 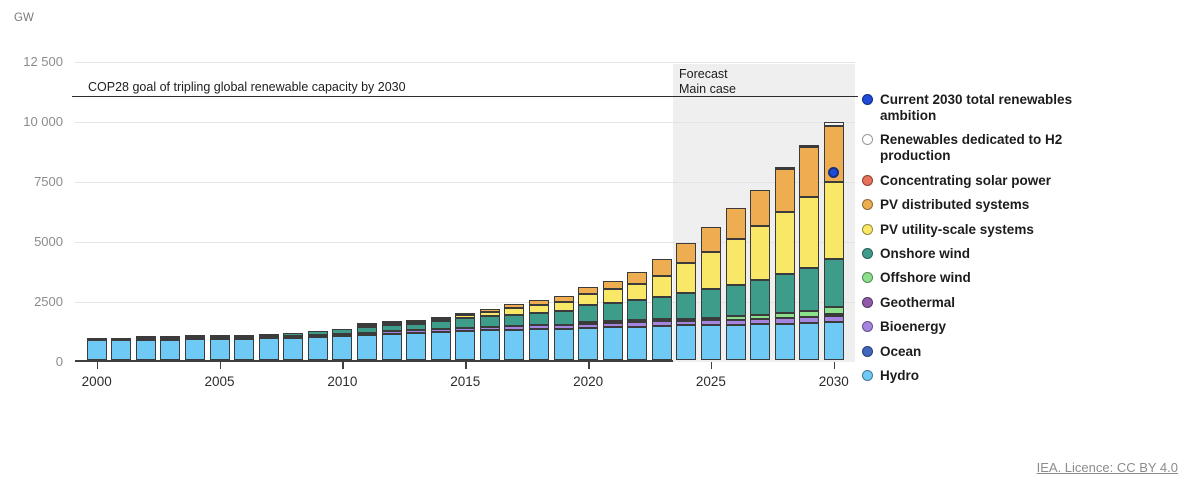 What do you see at coordinates (416, 339) in the screenshot?
I see `bar-2013` at bounding box center [416, 339].